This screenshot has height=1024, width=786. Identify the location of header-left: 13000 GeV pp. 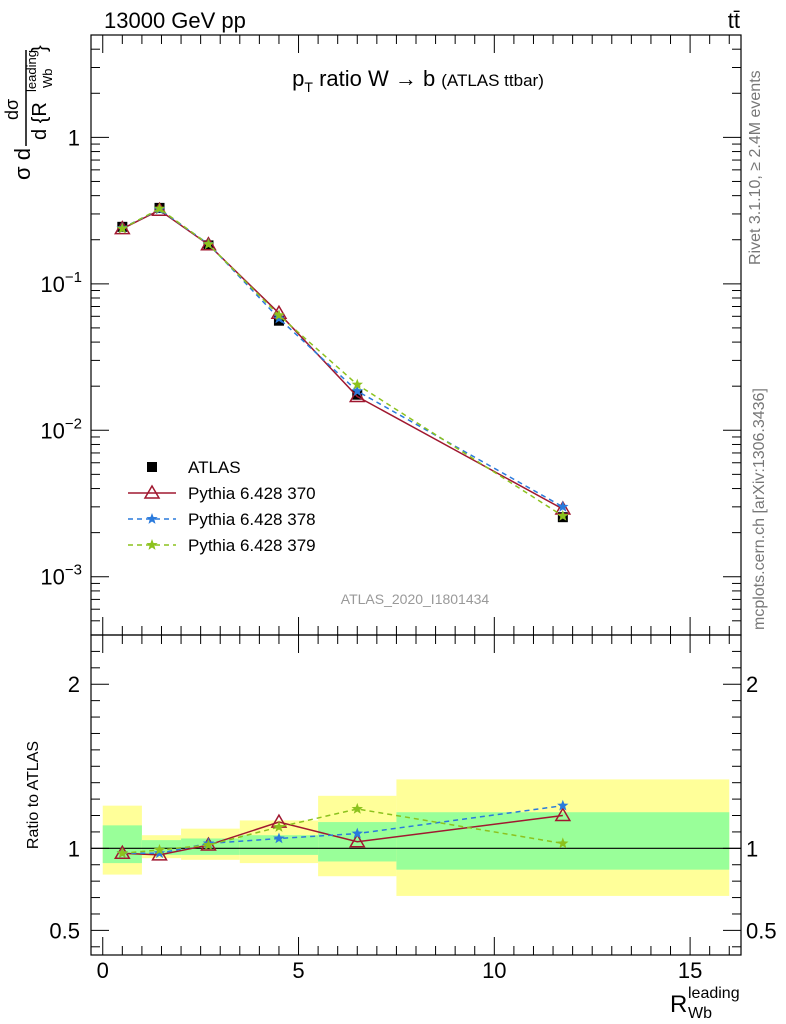
(175, 20).